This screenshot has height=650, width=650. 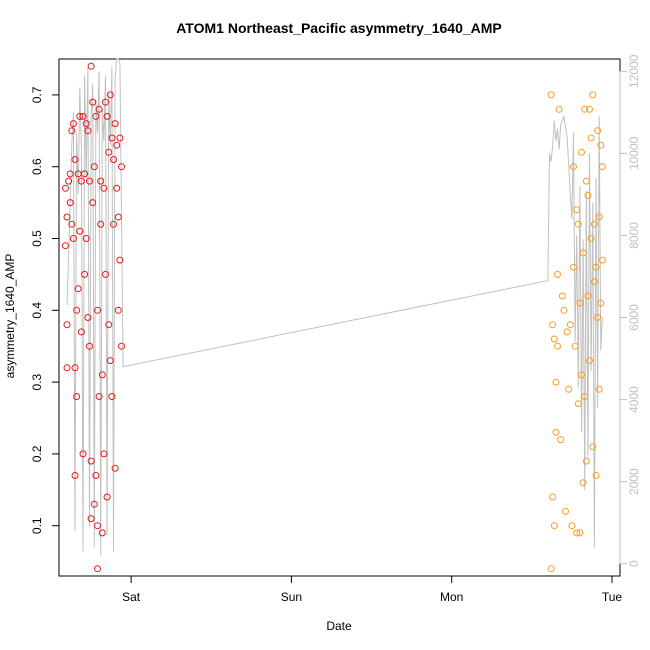 What do you see at coordinates (131, 597) in the screenshot?
I see `x-tick-label: Sat` at bounding box center [131, 597].